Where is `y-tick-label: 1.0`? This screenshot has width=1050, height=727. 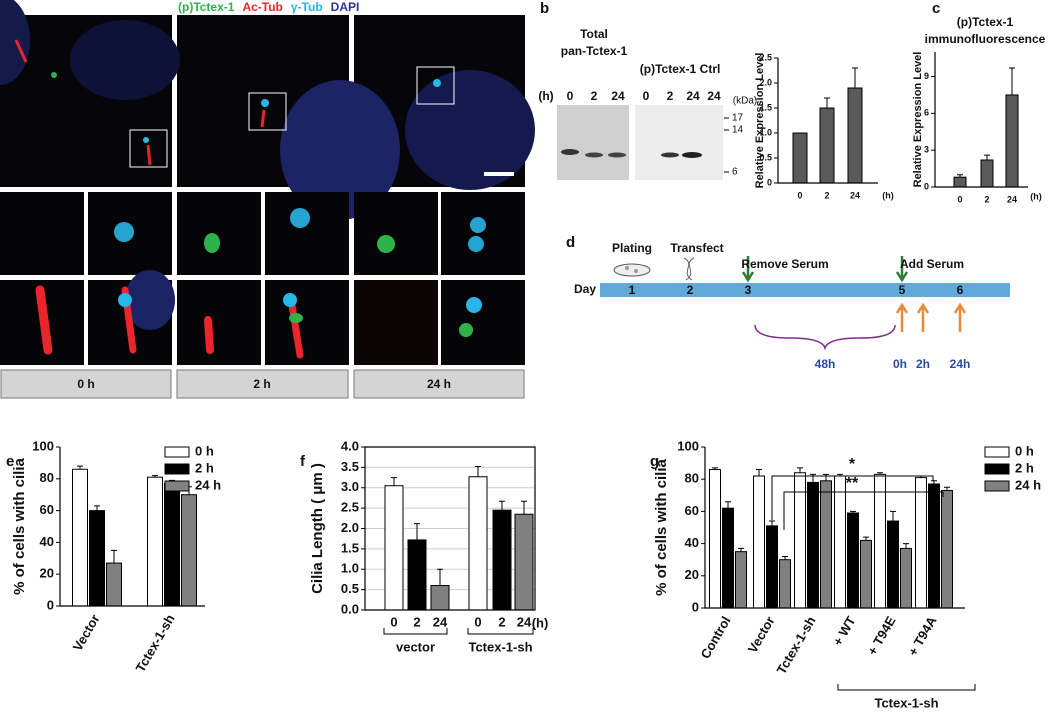 y-tick-label: 1.0 is located at coordinates (765, 132).